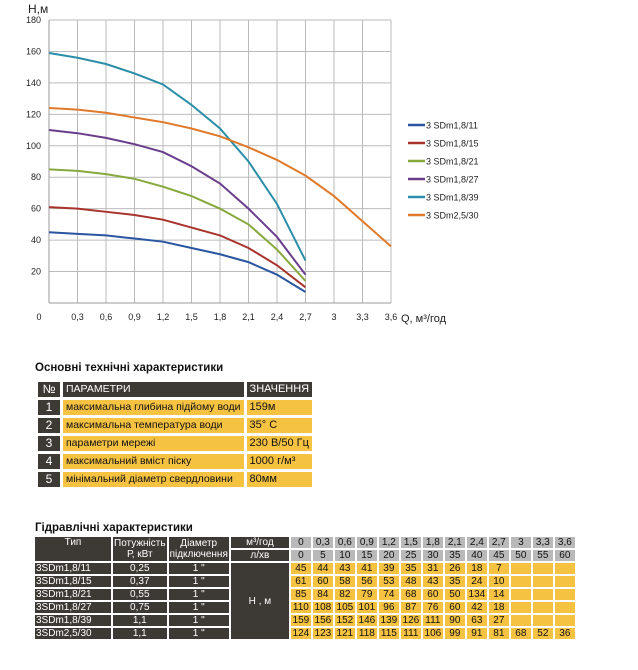 The image size is (638, 670). I want to click on head-value: 24, so click(476, 581).